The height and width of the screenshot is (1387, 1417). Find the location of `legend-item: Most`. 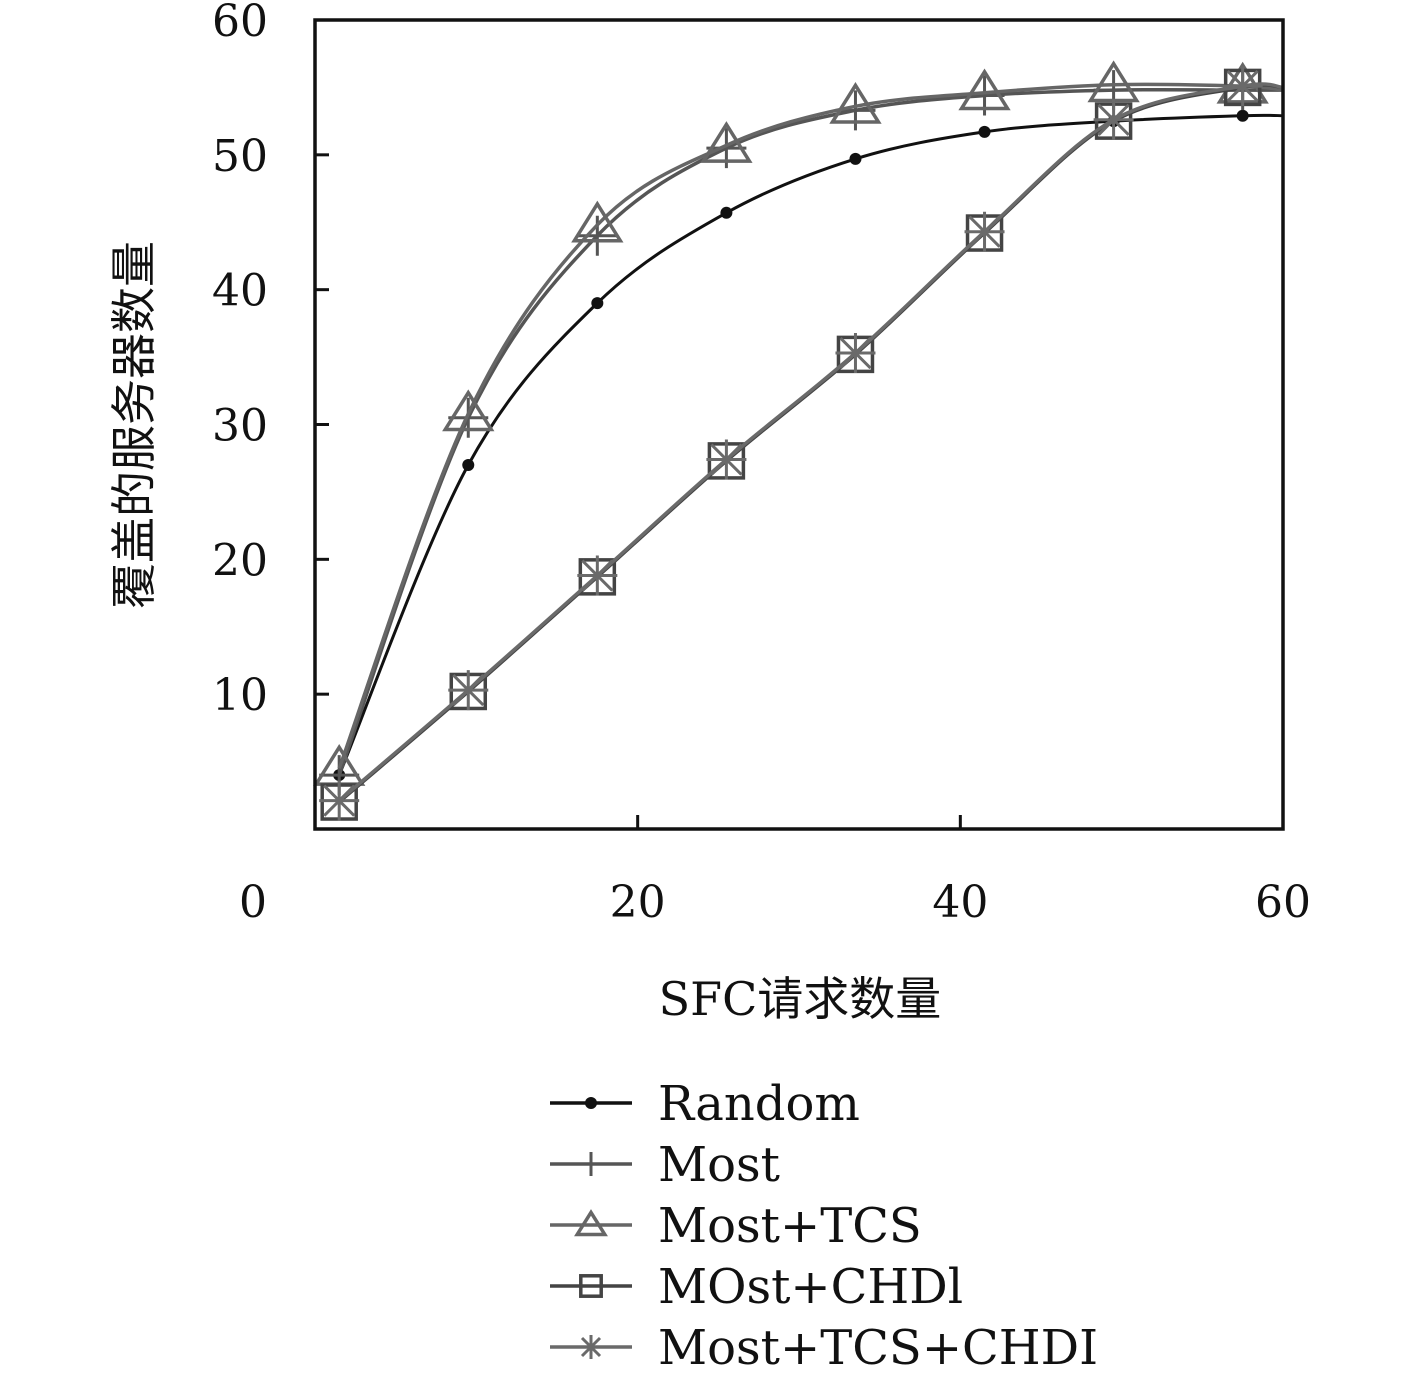

legend-item: Most is located at coordinates (665, 1165).